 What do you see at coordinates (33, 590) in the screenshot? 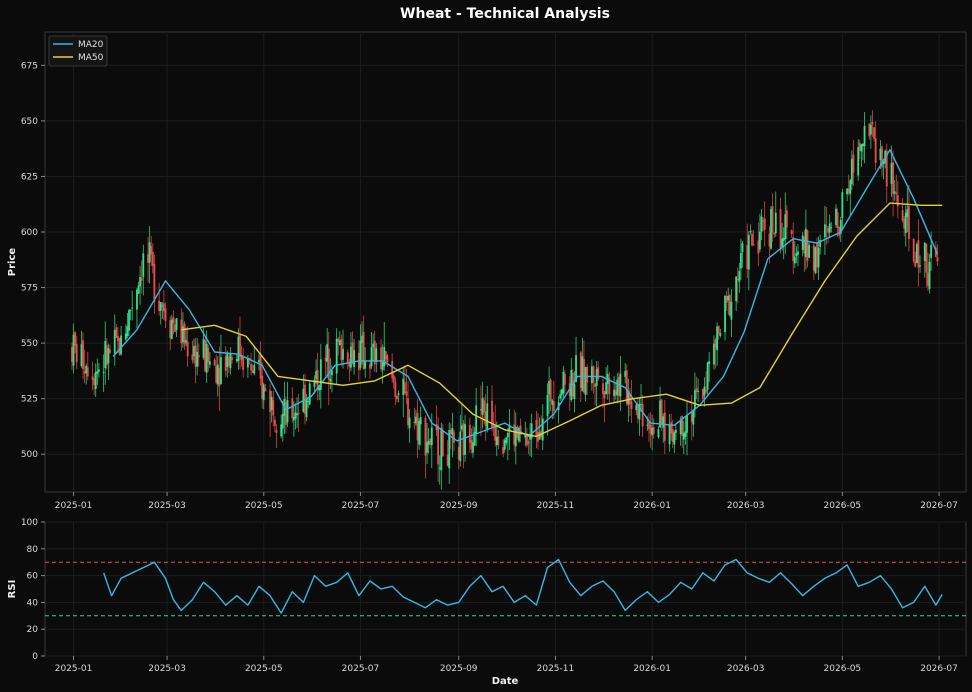
I see `rsi-y-ticks: 0 20 40 60 80 100` at bounding box center [33, 590].